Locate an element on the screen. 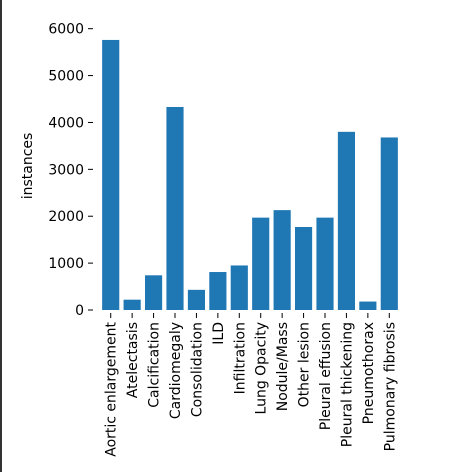 Image resolution: width=474 pixels, height=472 pixels. y-axis-label: instances is located at coordinates (28, 166).